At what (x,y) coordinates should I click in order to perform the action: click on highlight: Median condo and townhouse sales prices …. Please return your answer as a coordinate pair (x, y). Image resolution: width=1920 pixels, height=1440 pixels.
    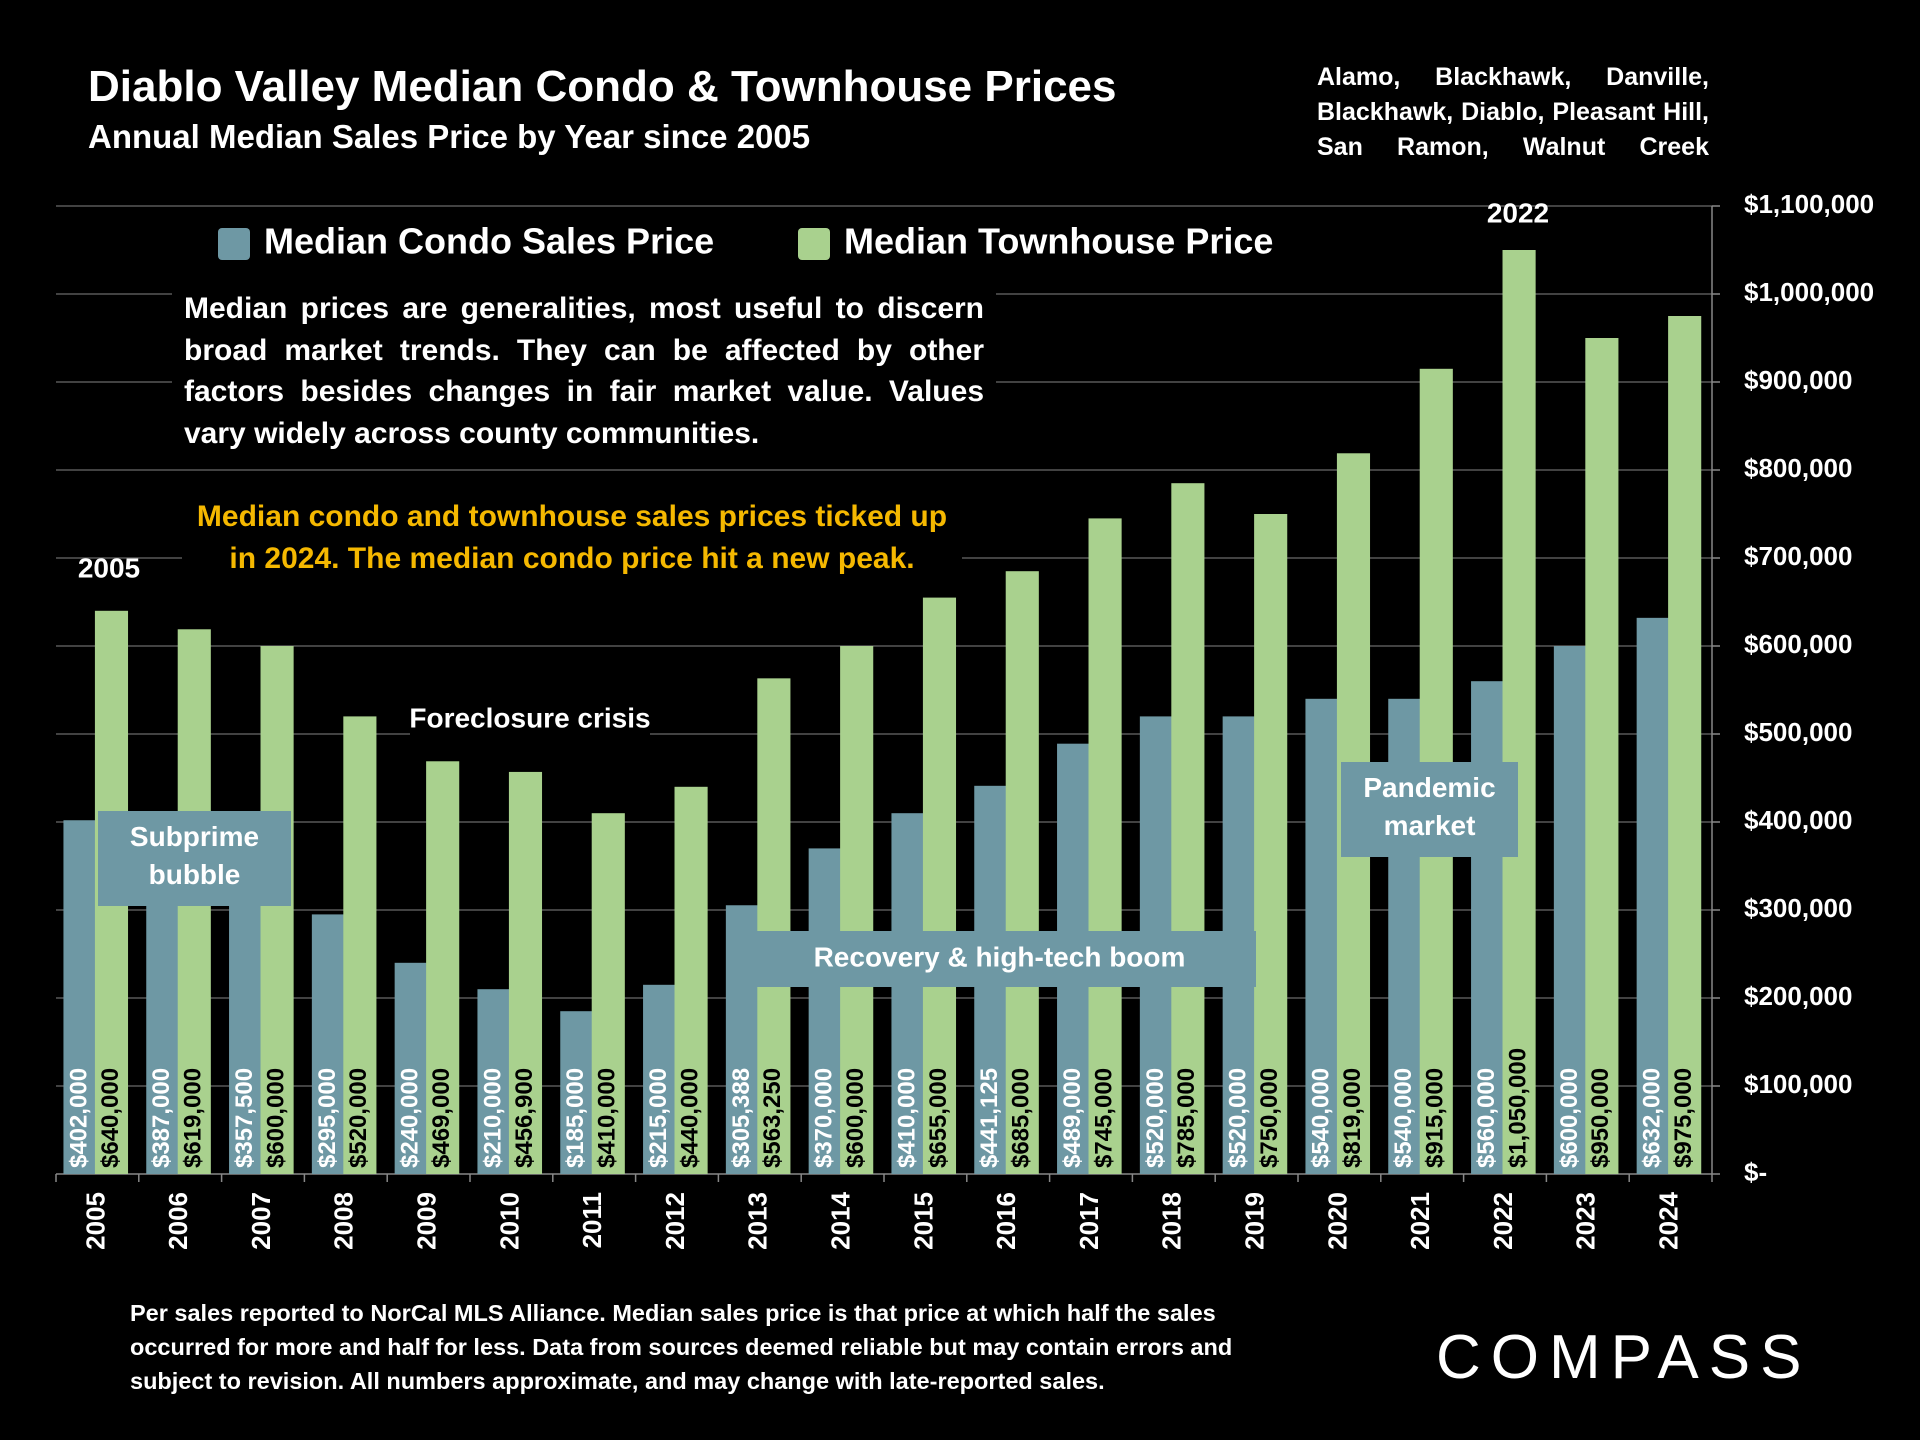
    Looking at the image, I should click on (572, 538).